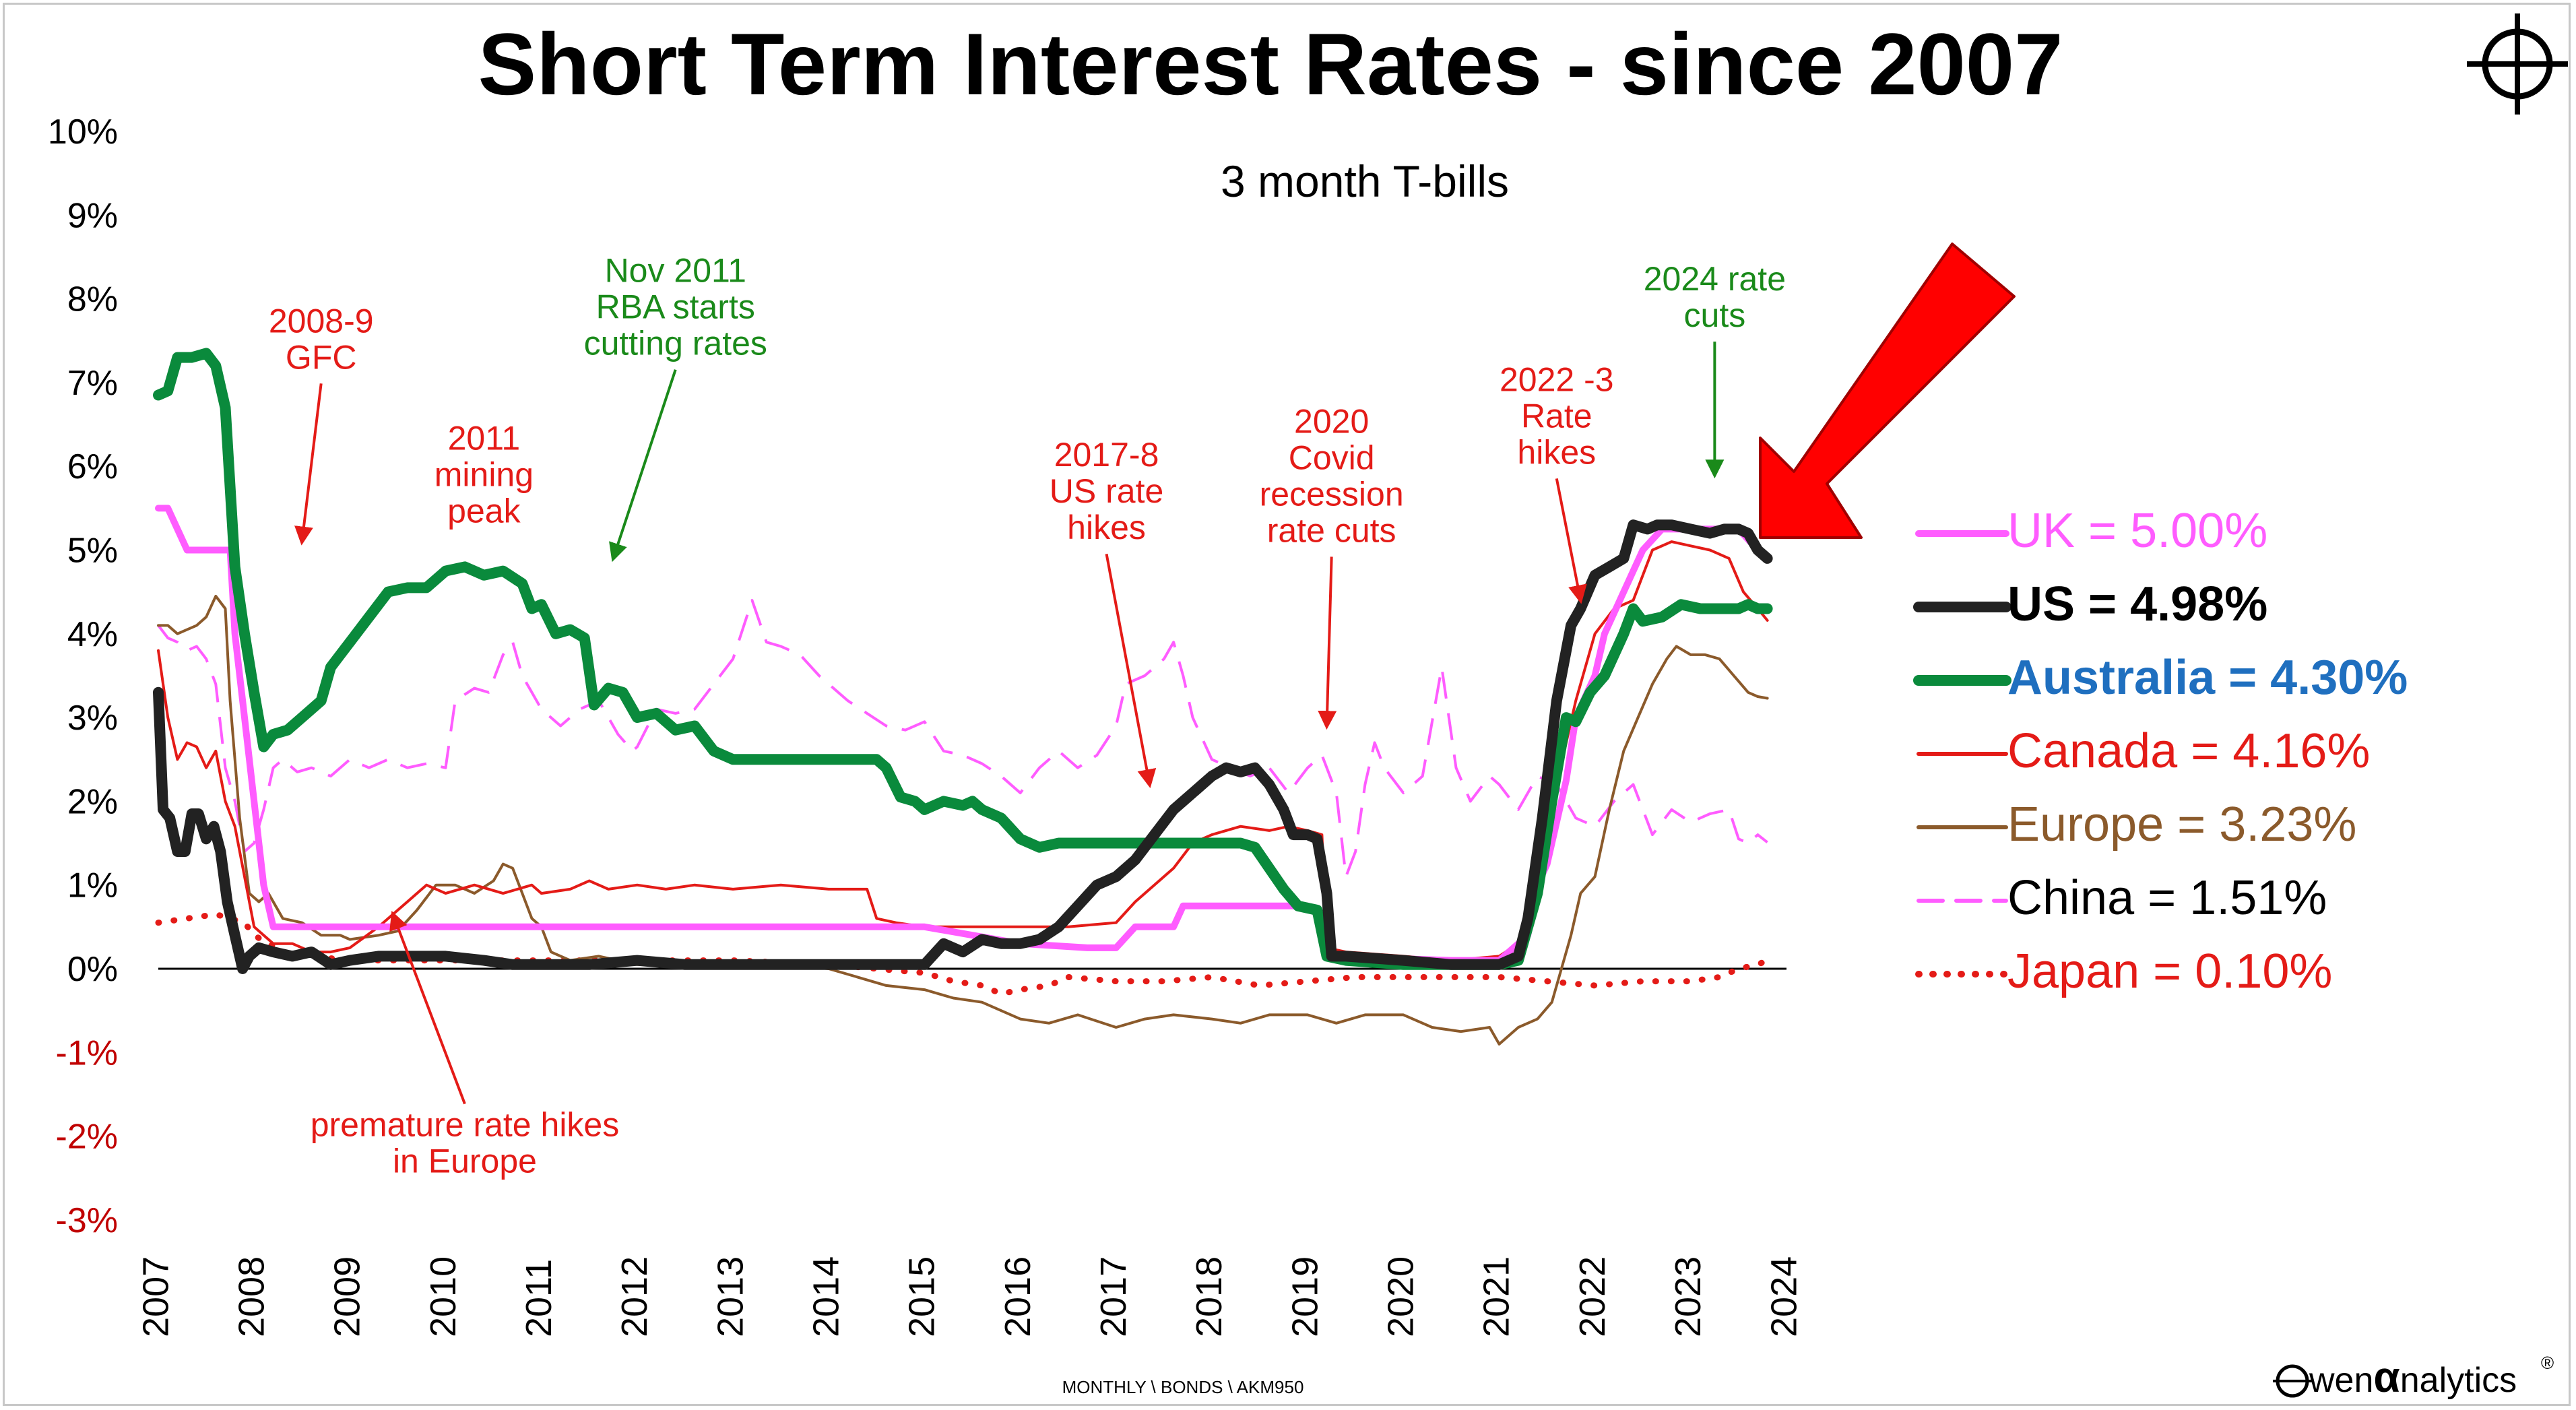 Image resolution: width=2576 pixels, height=1410 pixels. I want to click on brand-logo: wenαnalytics ®, so click(2413, 1377).